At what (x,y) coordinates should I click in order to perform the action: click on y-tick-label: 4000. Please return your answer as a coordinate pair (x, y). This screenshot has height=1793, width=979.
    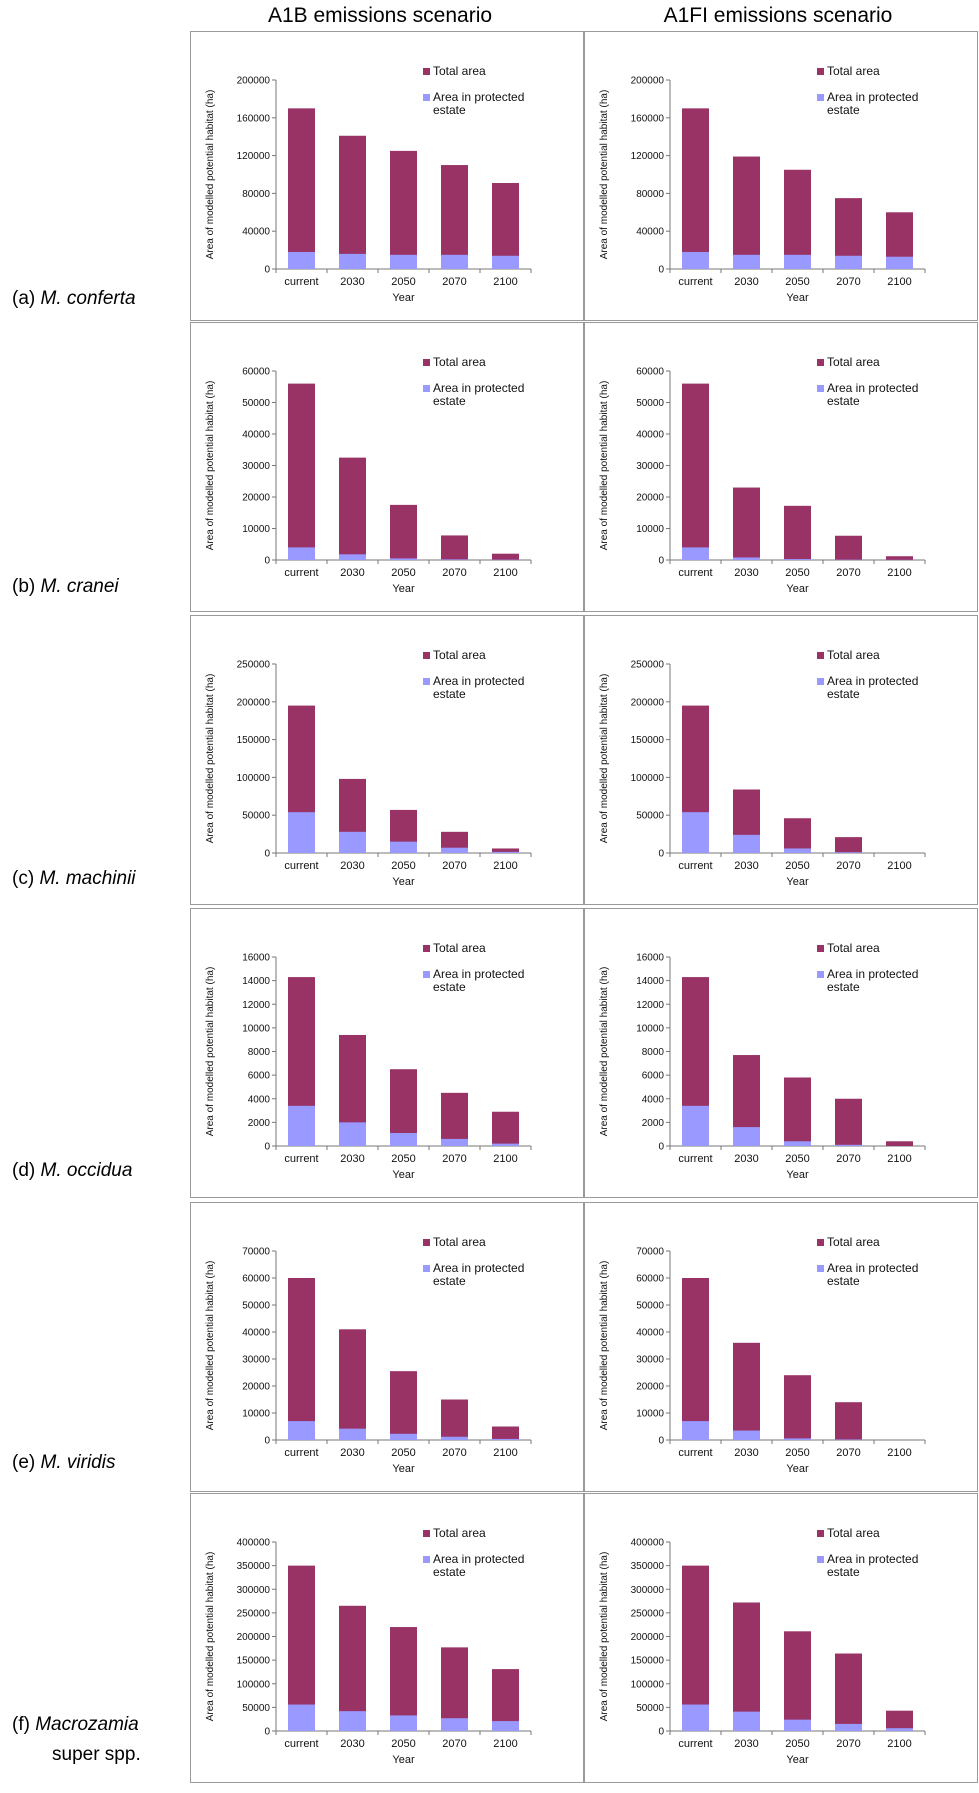
    Looking at the image, I should click on (653, 1099).